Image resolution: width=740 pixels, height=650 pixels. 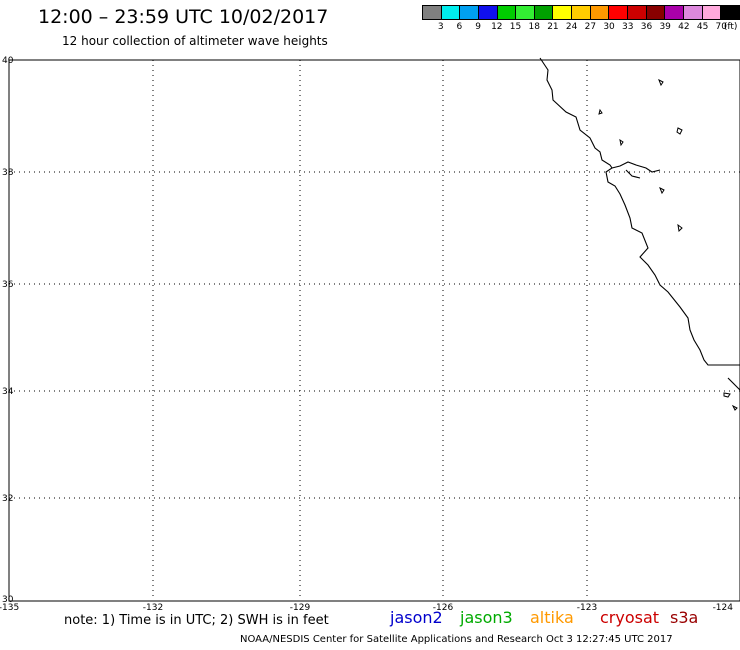 I want to click on islands, so click(x=668, y=244).